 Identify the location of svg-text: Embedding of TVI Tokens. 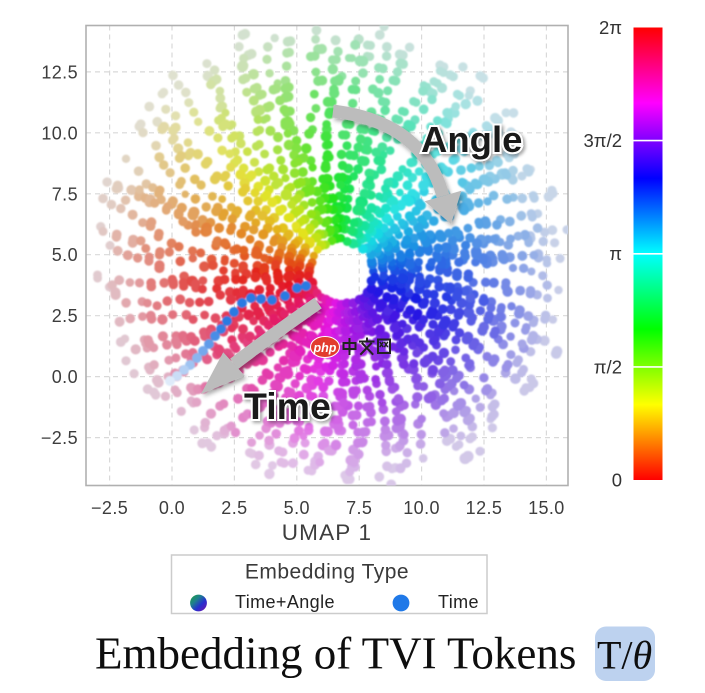
(335, 654).